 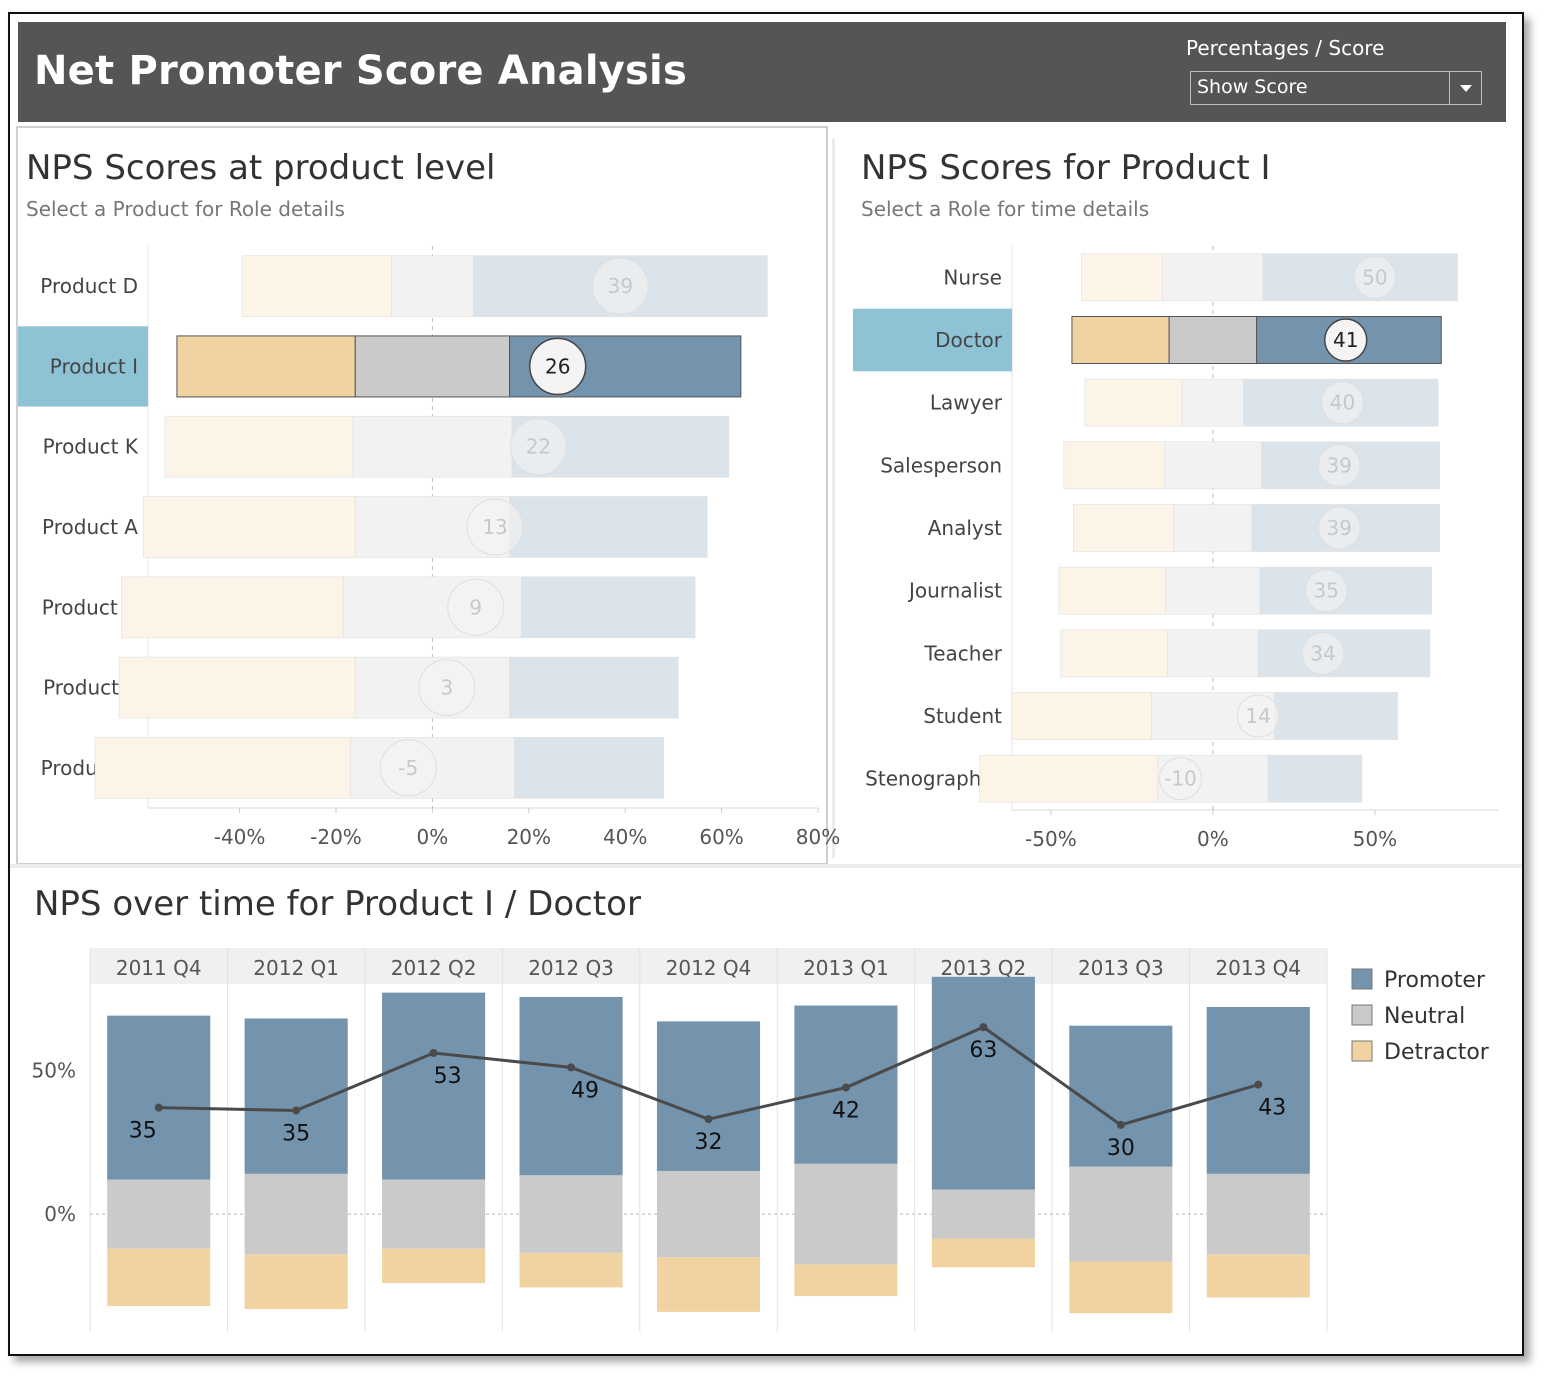 I want to click on quarter-2013-q2: 2013 Q2, so click(x=983, y=1112).